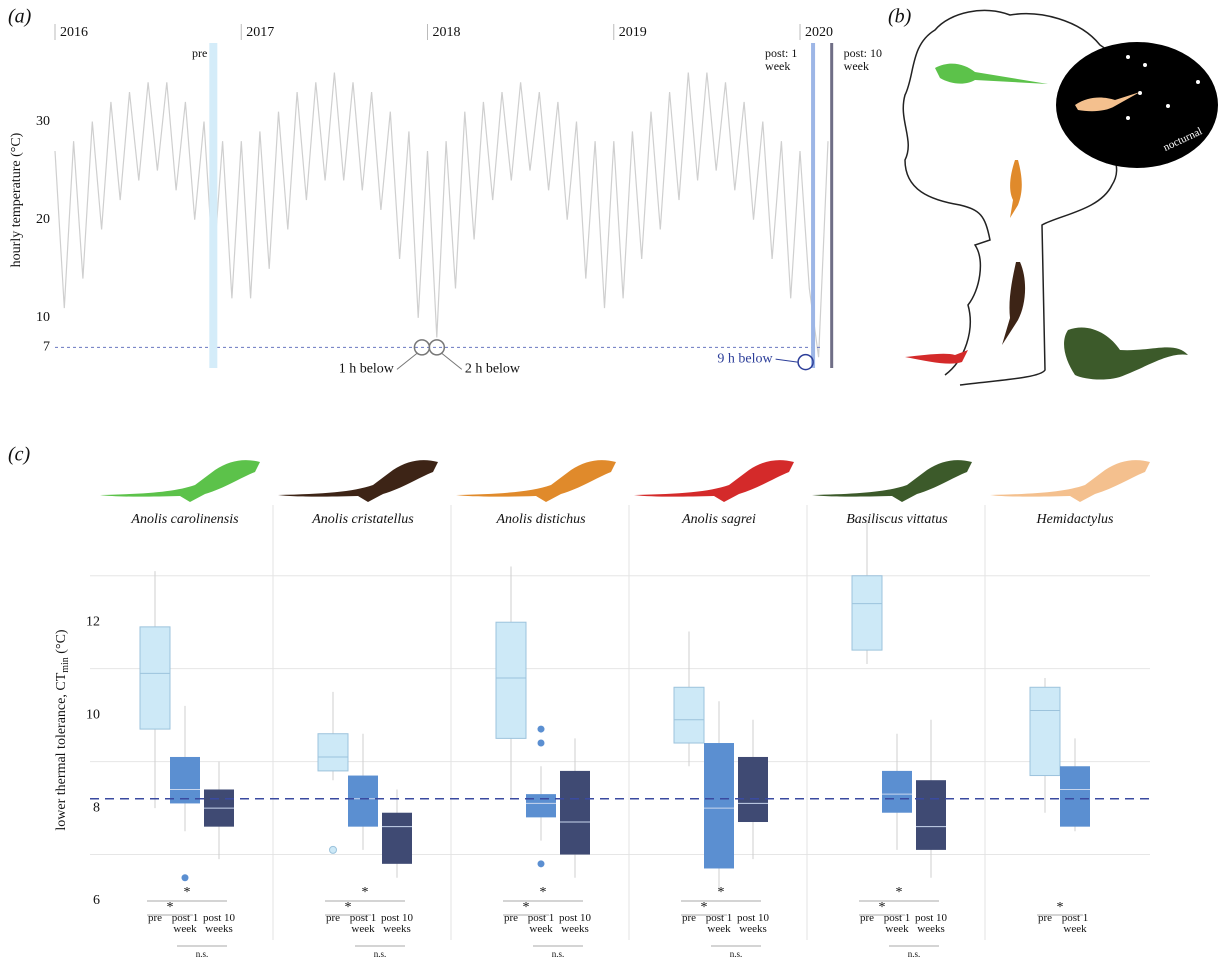 The image size is (1218, 961). Describe the element at coordinates (20, 17) in the screenshot. I see `panel-label: (a)` at that location.